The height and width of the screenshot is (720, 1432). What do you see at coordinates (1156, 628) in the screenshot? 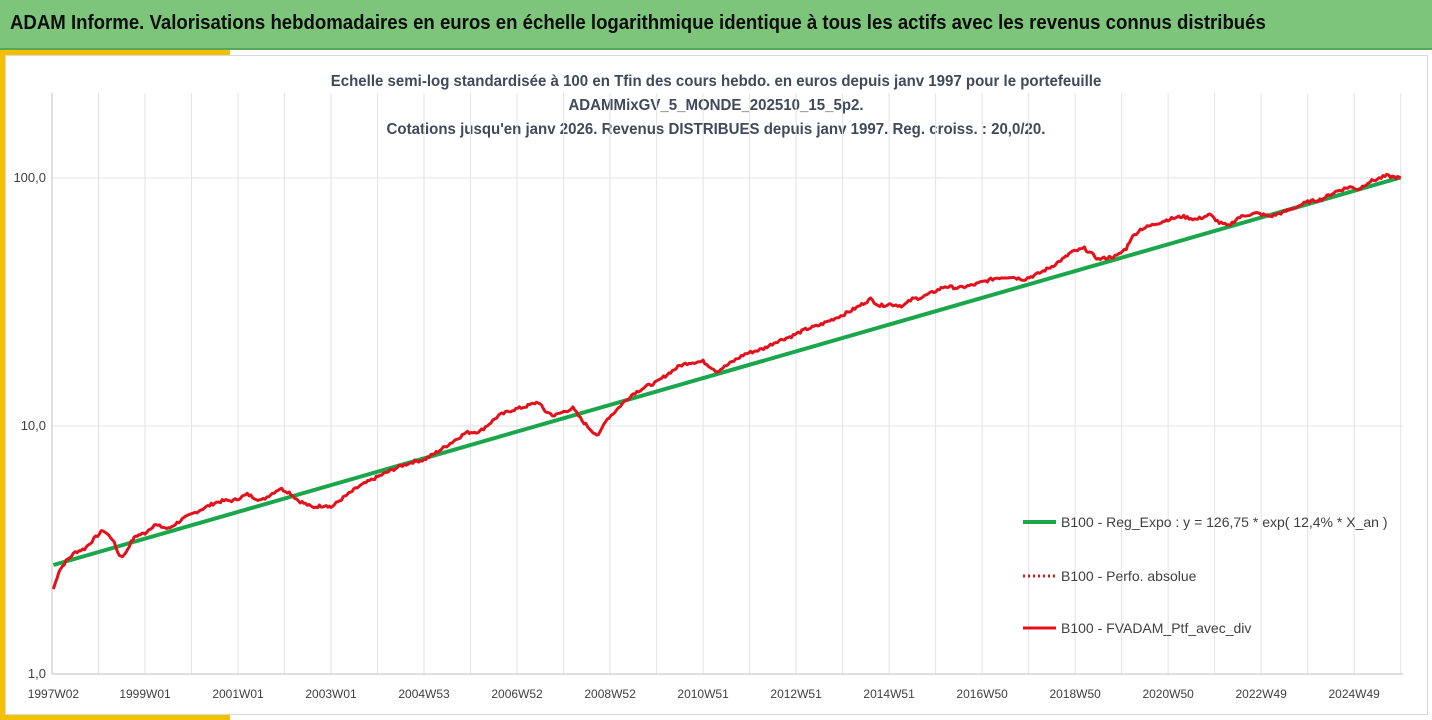
I see `legend-label: B100 - FVADAM_Ptf_avec_div` at bounding box center [1156, 628].